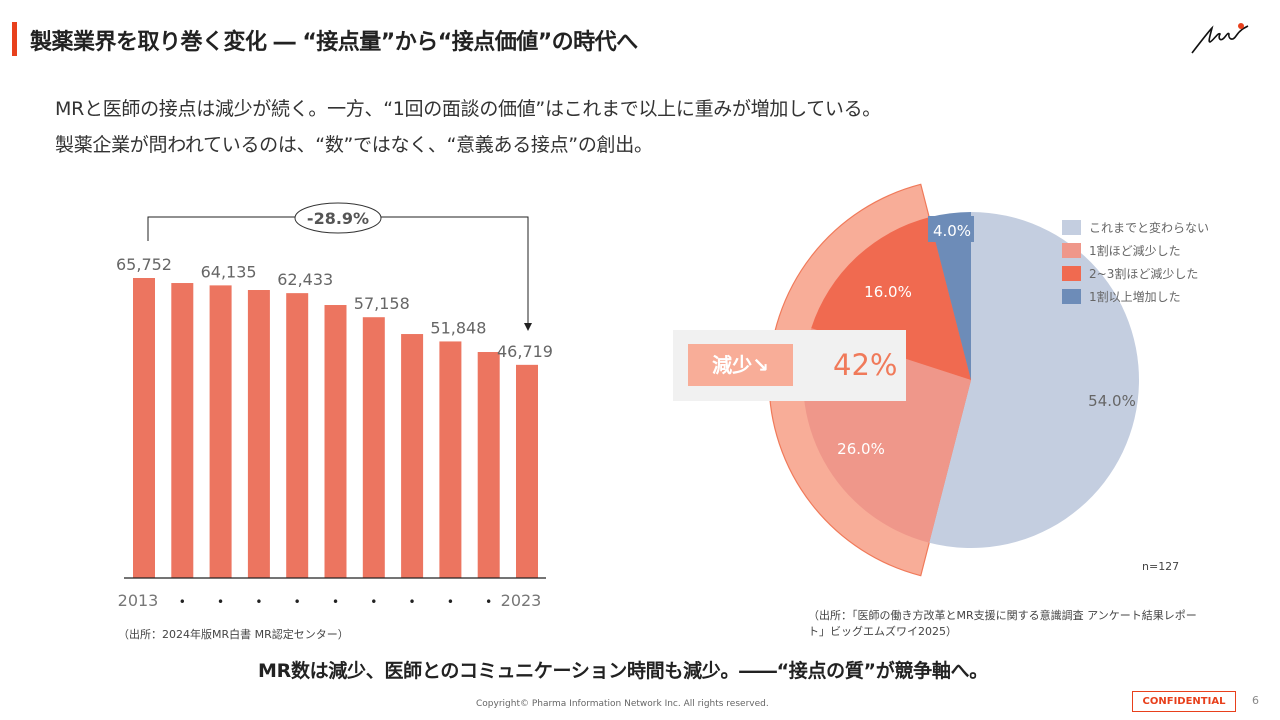  I want to click on legend-item: 2~3割ほど減少した, so click(1130, 273).